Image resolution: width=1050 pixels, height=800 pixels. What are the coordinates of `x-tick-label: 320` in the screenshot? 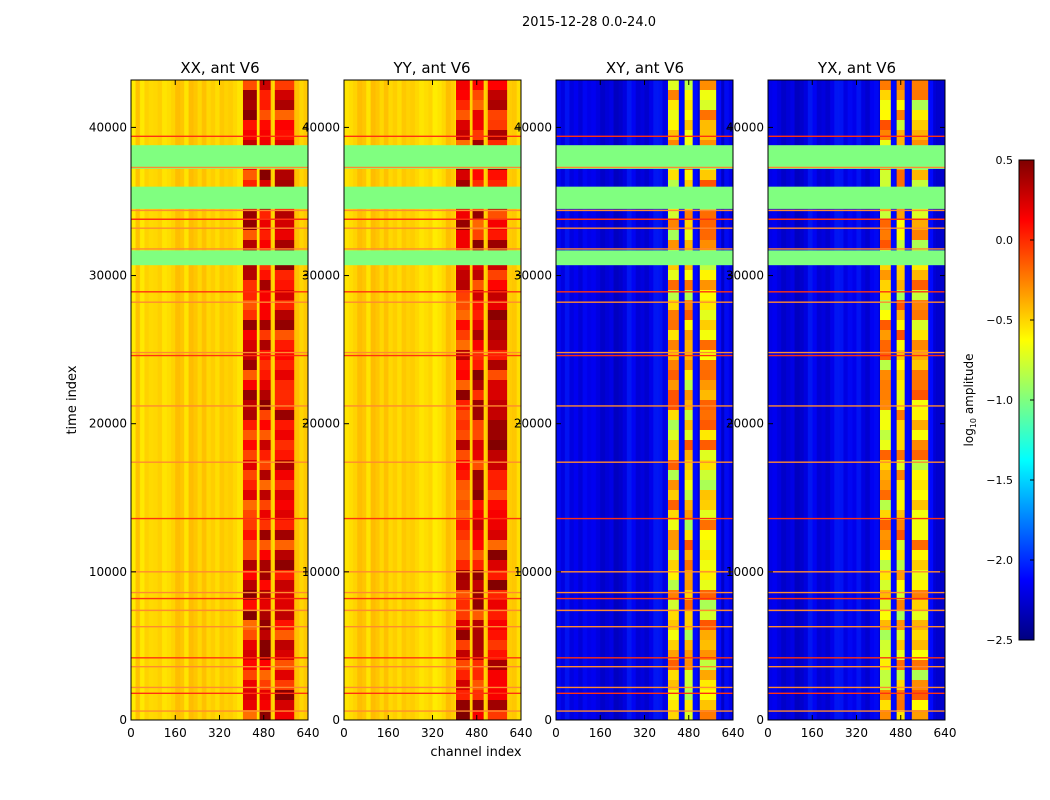 It's located at (644, 733).